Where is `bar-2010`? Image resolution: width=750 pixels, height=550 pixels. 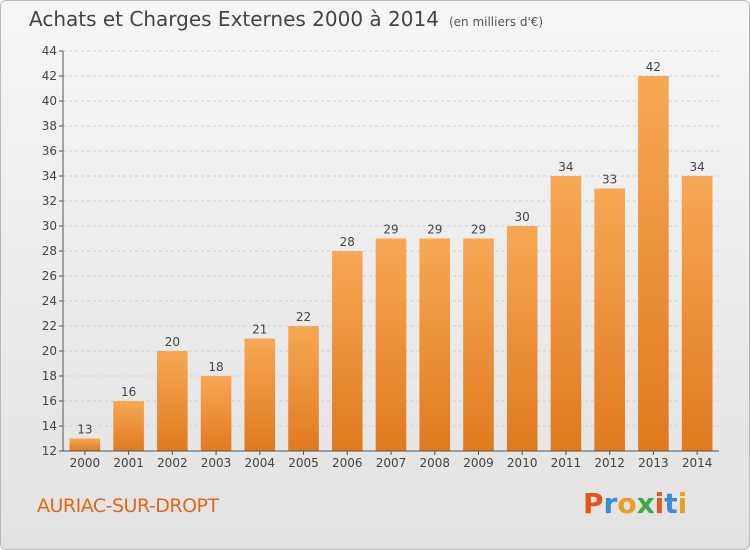
bar-2010 is located at coordinates (522, 338).